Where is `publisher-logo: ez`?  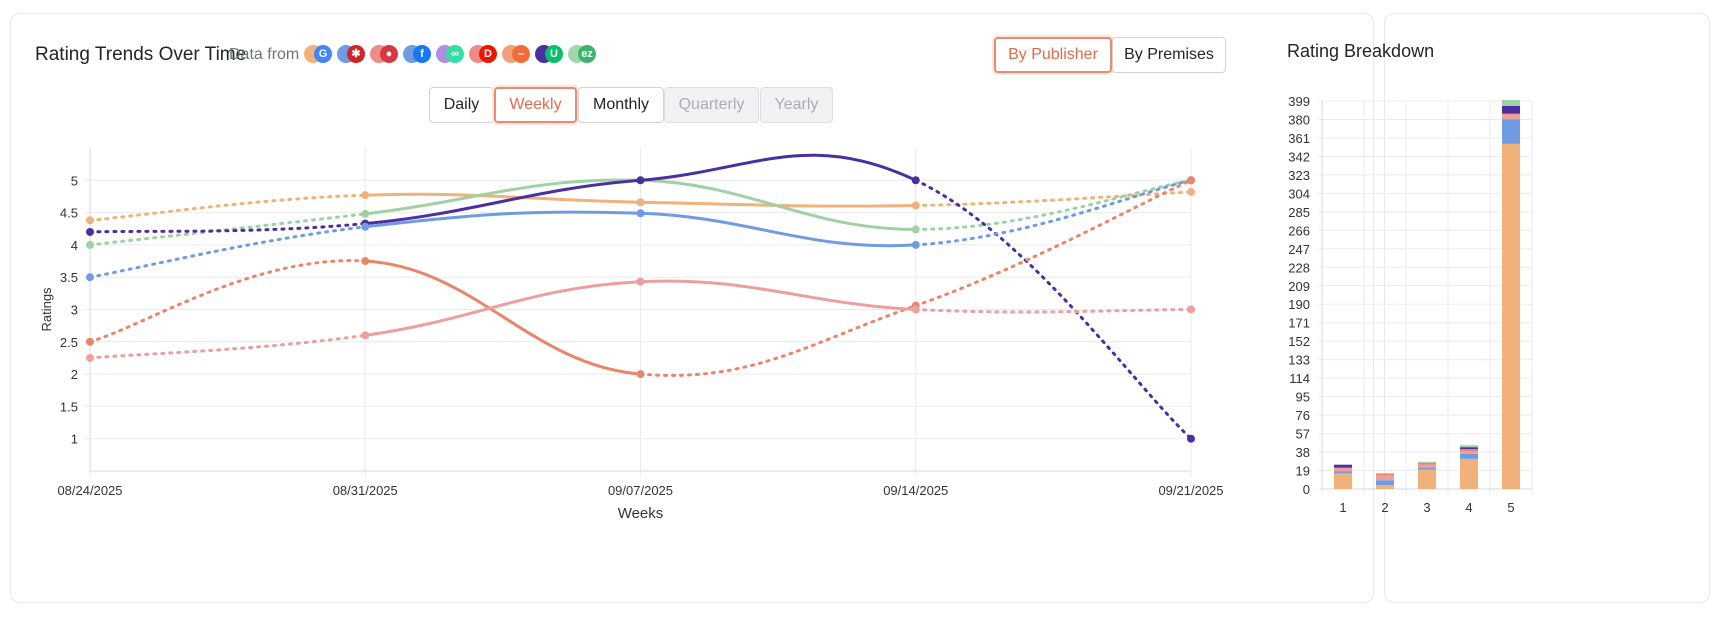
publisher-logo: ez is located at coordinates (587, 54).